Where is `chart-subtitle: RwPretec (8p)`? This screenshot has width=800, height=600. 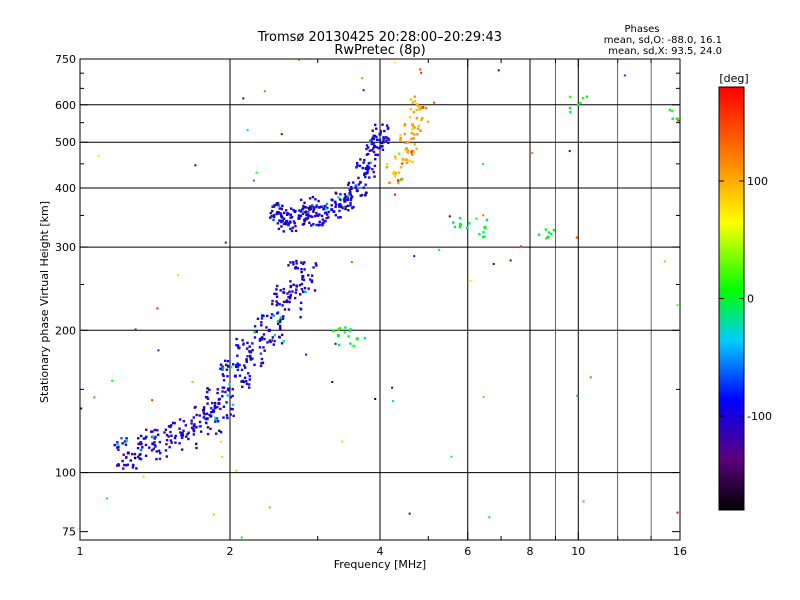
chart-subtitle: RwPretec (8p) is located at coordinates (379, 50).